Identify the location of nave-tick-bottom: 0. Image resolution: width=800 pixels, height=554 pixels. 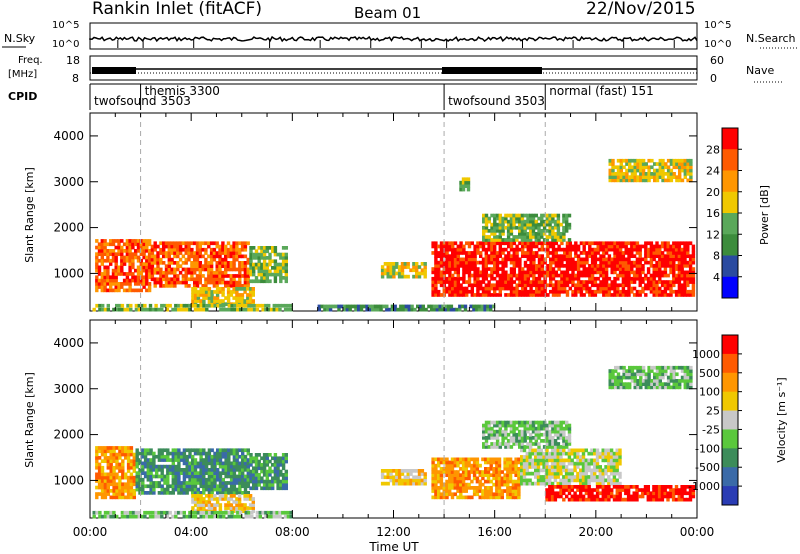
(713, 78).